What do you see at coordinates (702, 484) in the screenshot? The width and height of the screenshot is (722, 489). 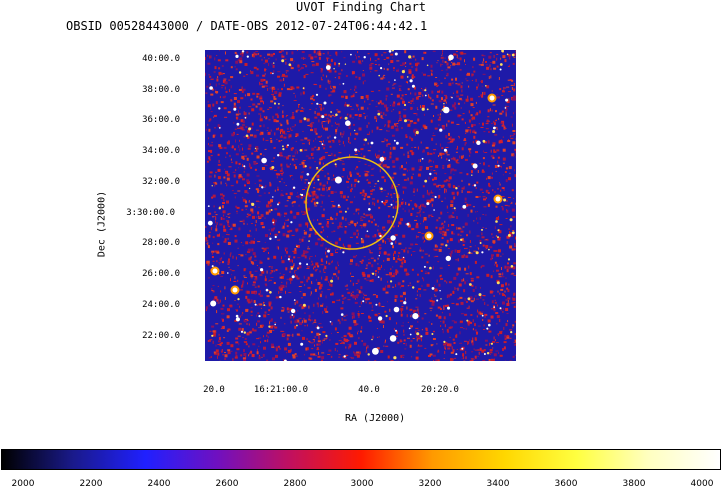 I see `colorbar-tick-label: 4000` at bounding box center [702, 484].